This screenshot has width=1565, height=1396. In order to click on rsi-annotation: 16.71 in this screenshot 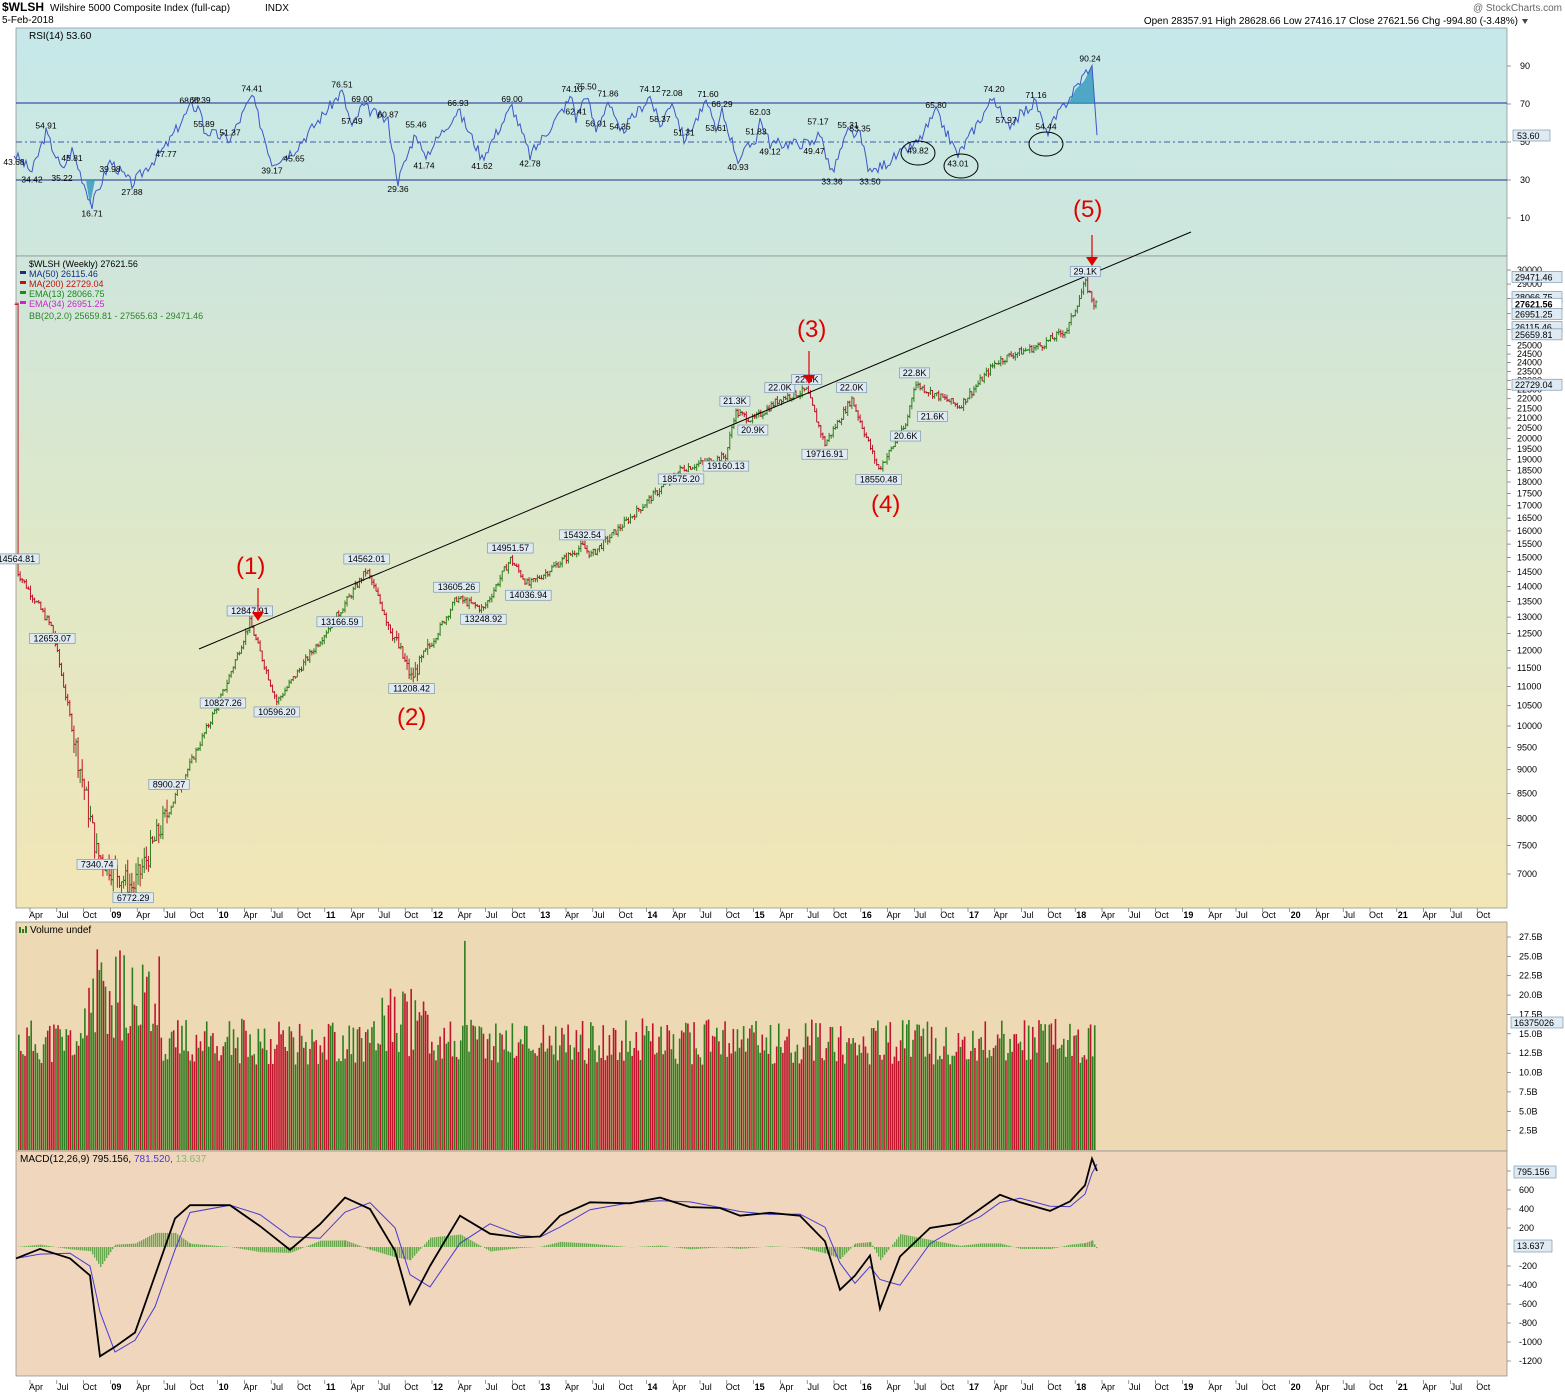, I will do `click(92, 213)`.